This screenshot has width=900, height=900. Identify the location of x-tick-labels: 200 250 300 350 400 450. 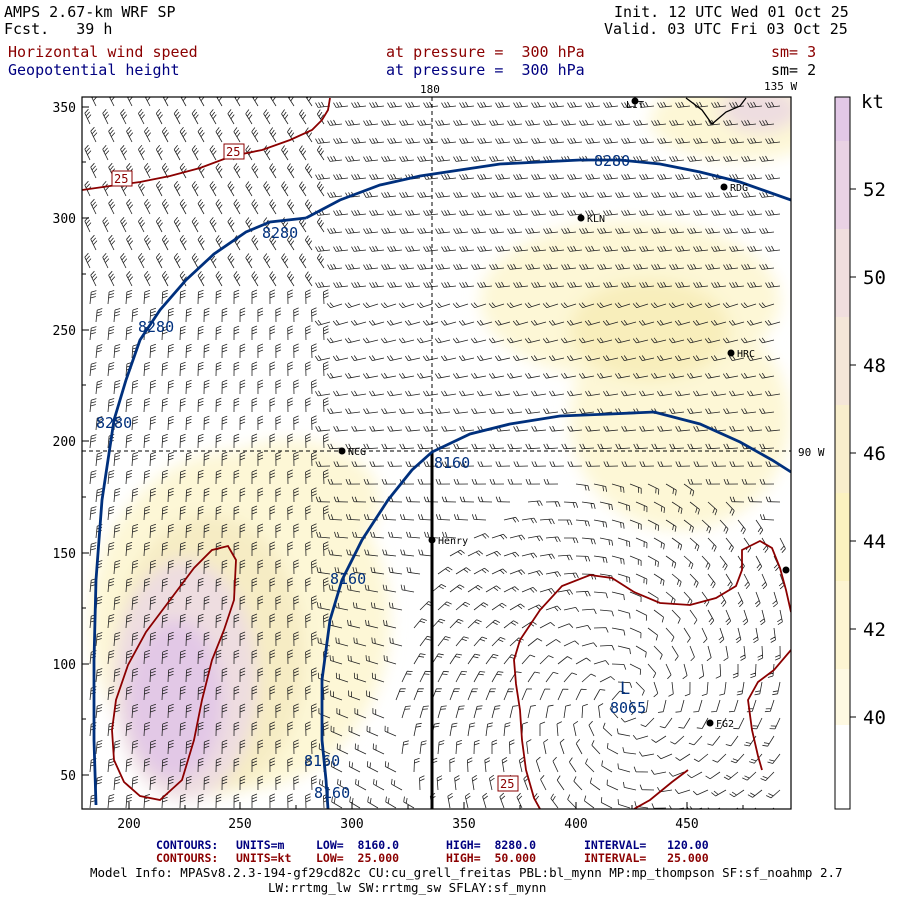
(407, 824).